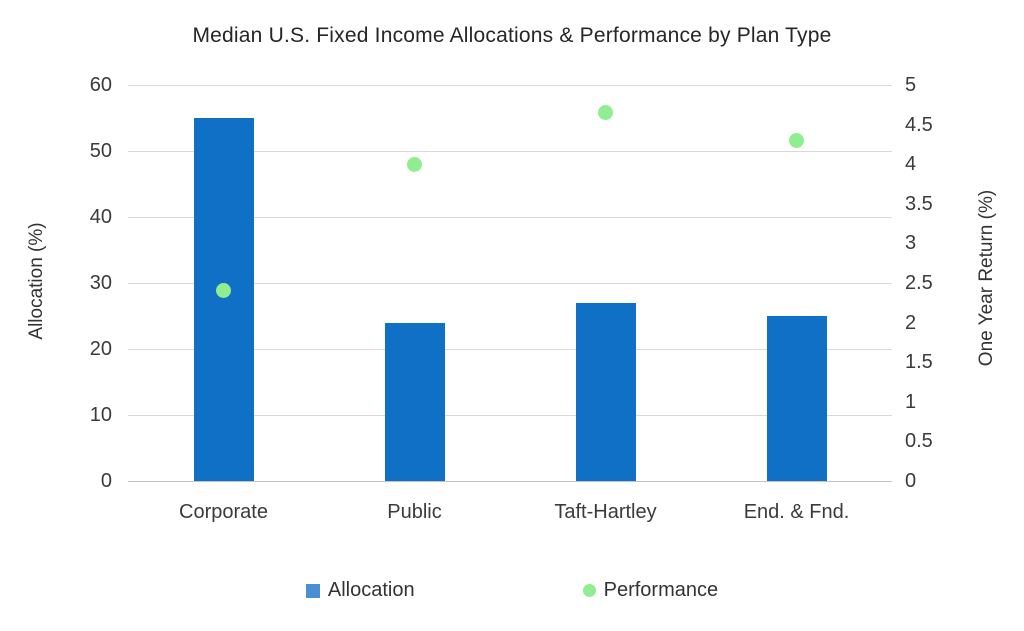 Image resolution: width=1024 pixels, height=631 pixels. What do you see at coordinates (223, 291) in the screenshot?
I see `performance-dot-corporate` at bounding box center [223, 291].